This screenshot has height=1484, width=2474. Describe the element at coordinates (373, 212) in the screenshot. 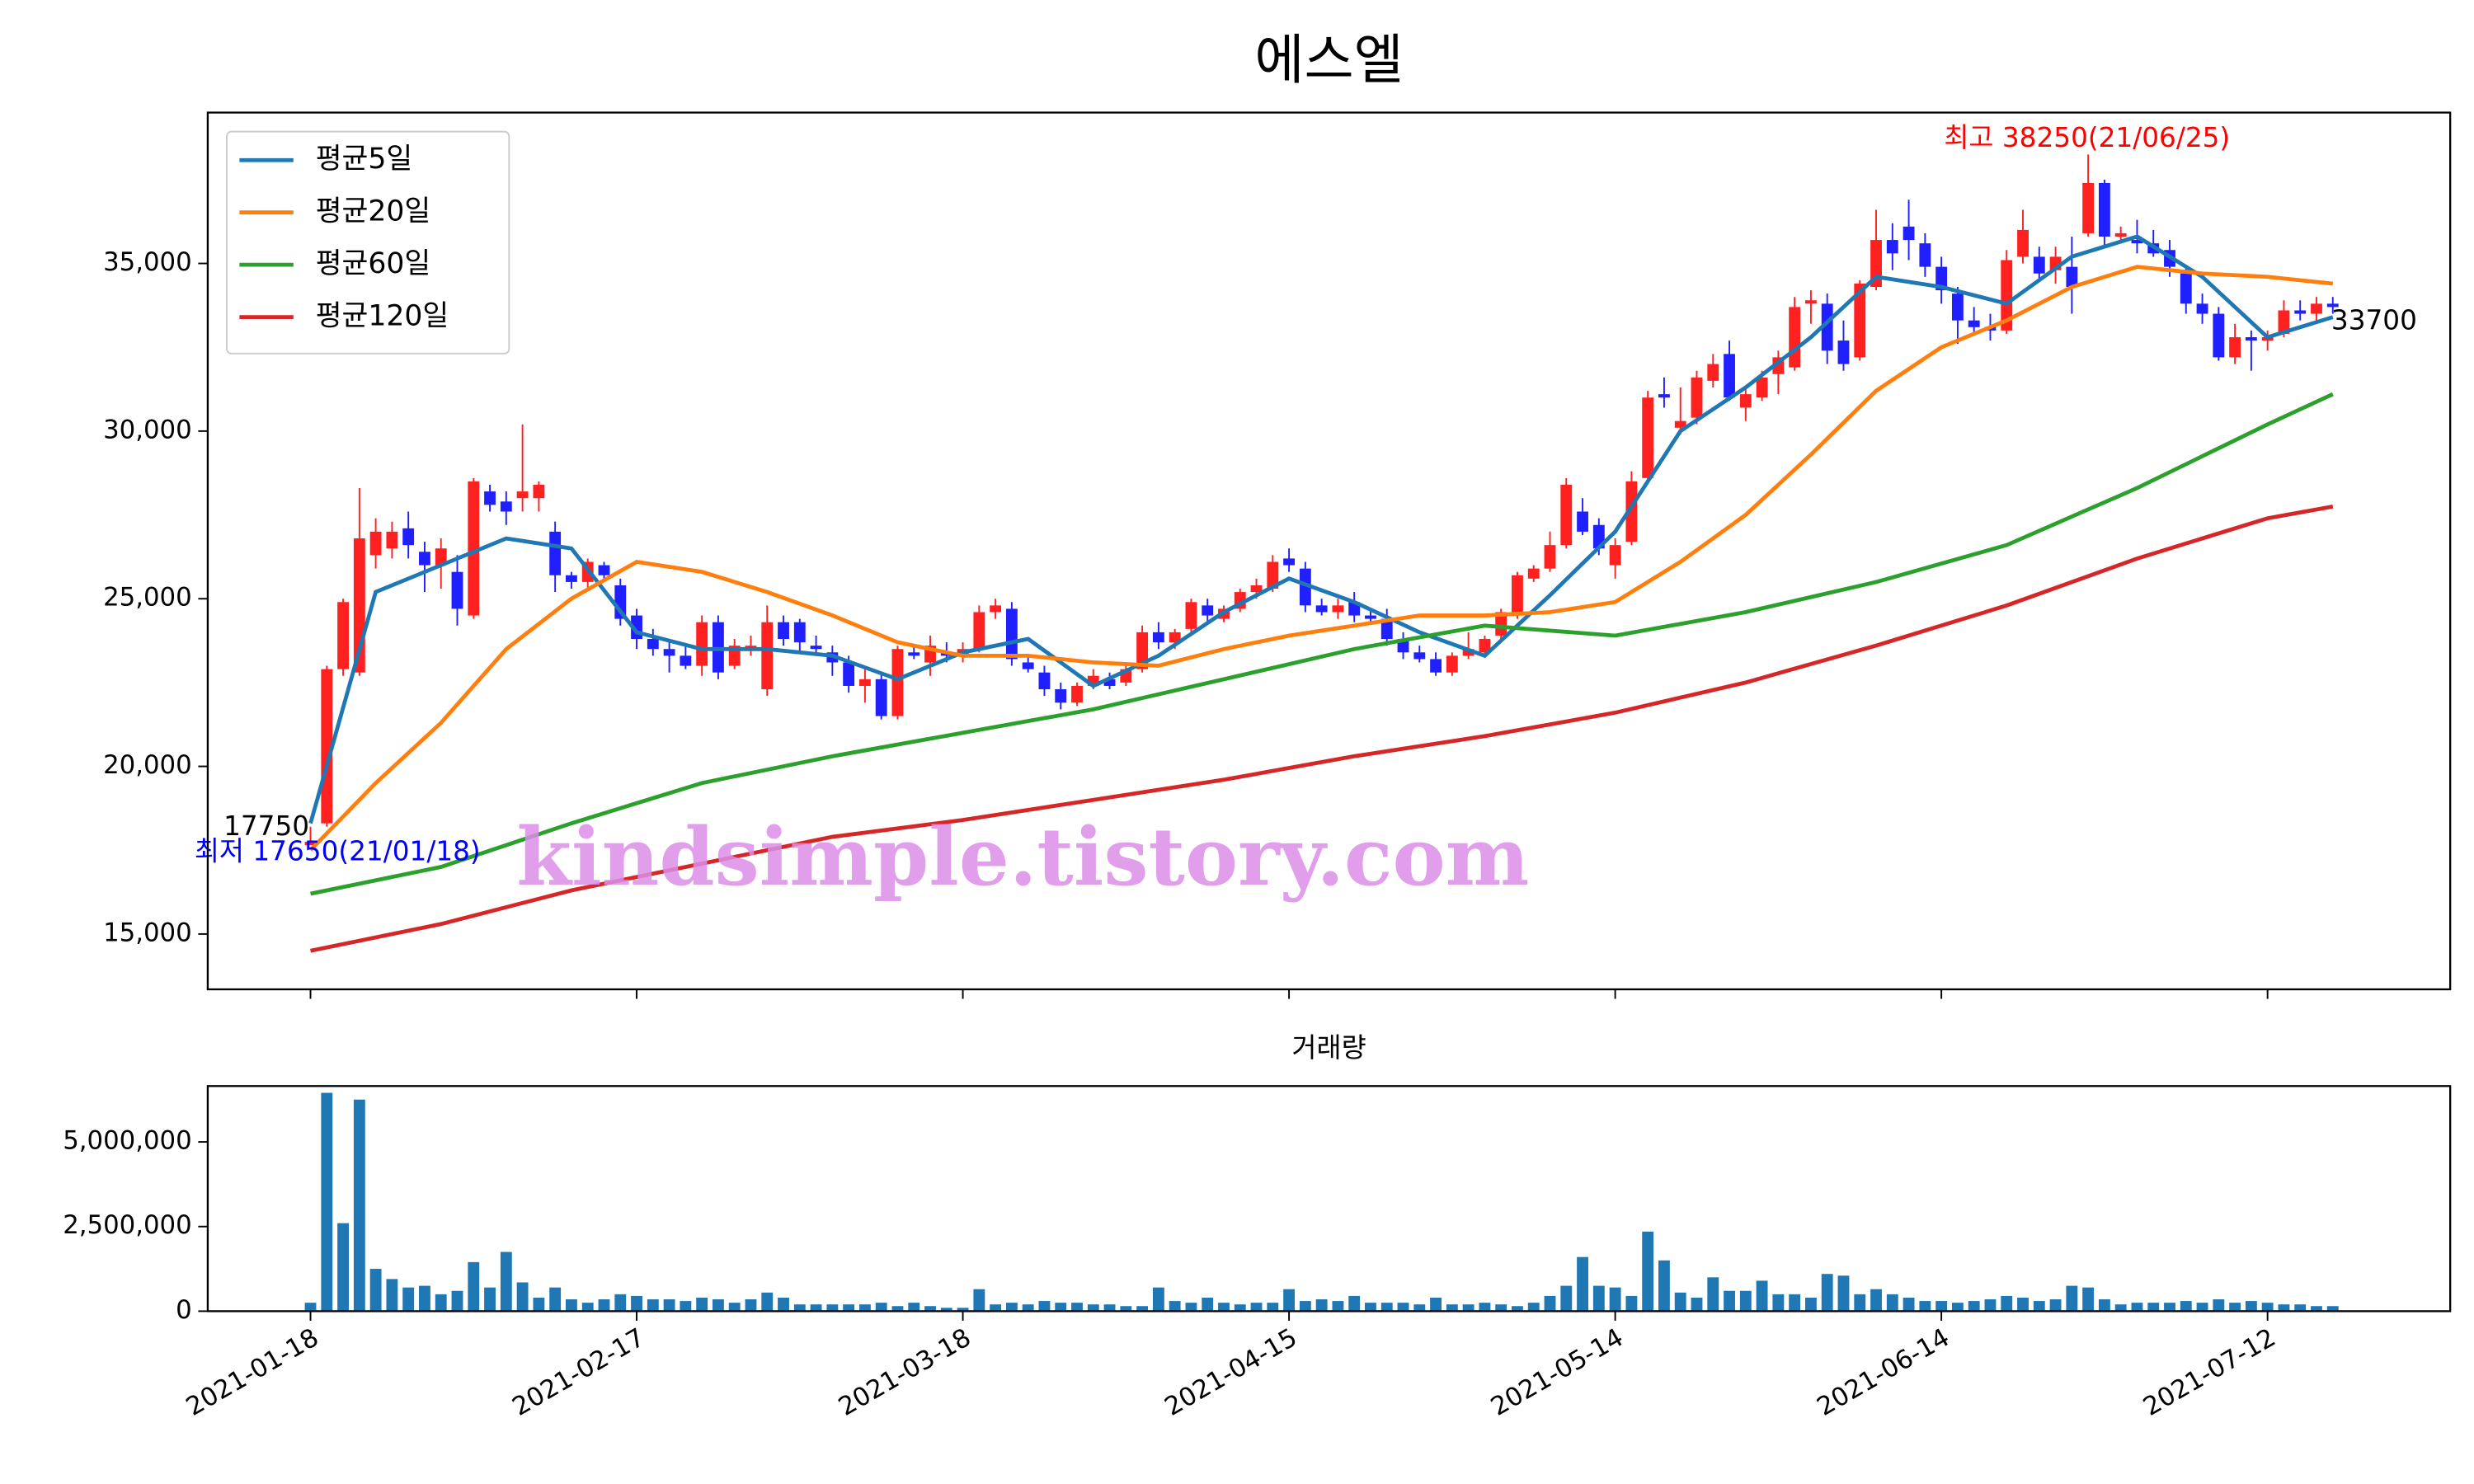

I see `legend-label: 평균20일` at that location.